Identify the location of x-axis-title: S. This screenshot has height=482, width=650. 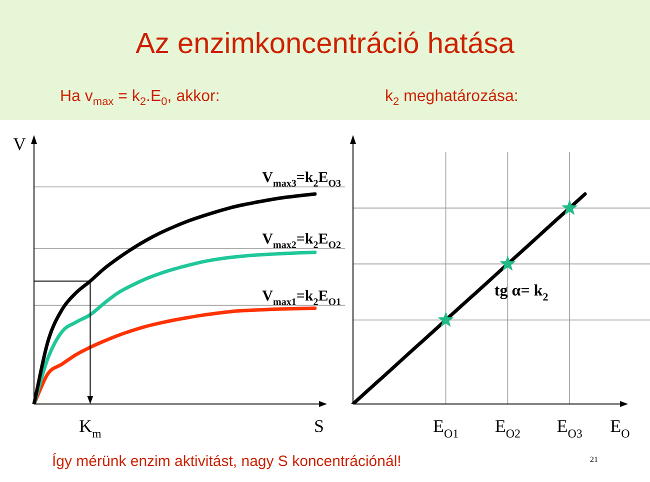
(319, 426).